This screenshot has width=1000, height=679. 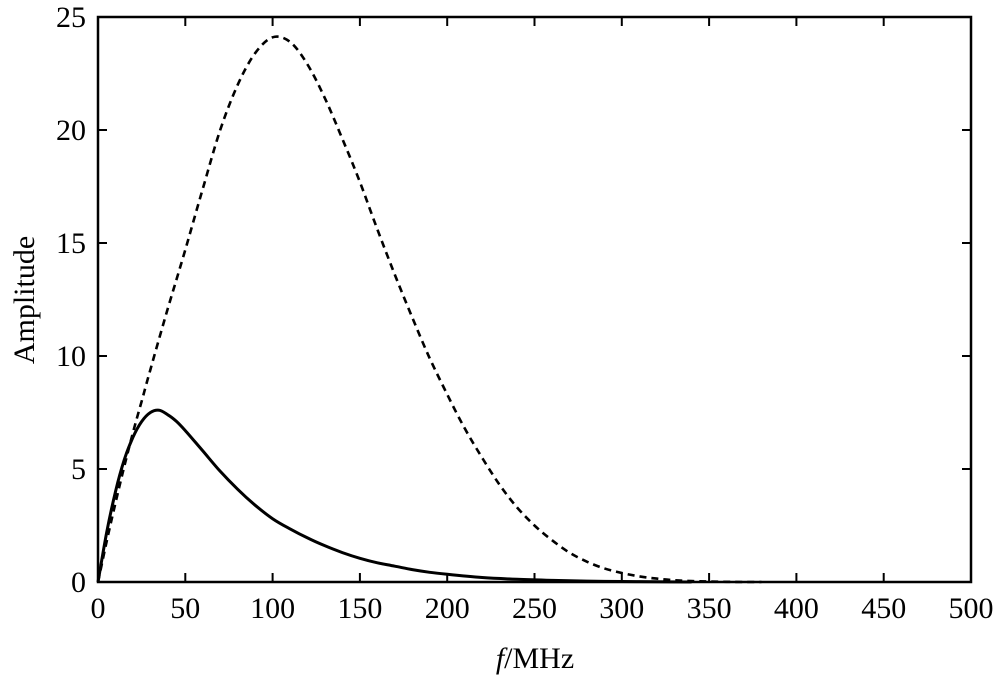 What do you see at coordinates (185, 608) in the screenshot?
I see `x-tick-label: 50` at bounding box center [185, 608].